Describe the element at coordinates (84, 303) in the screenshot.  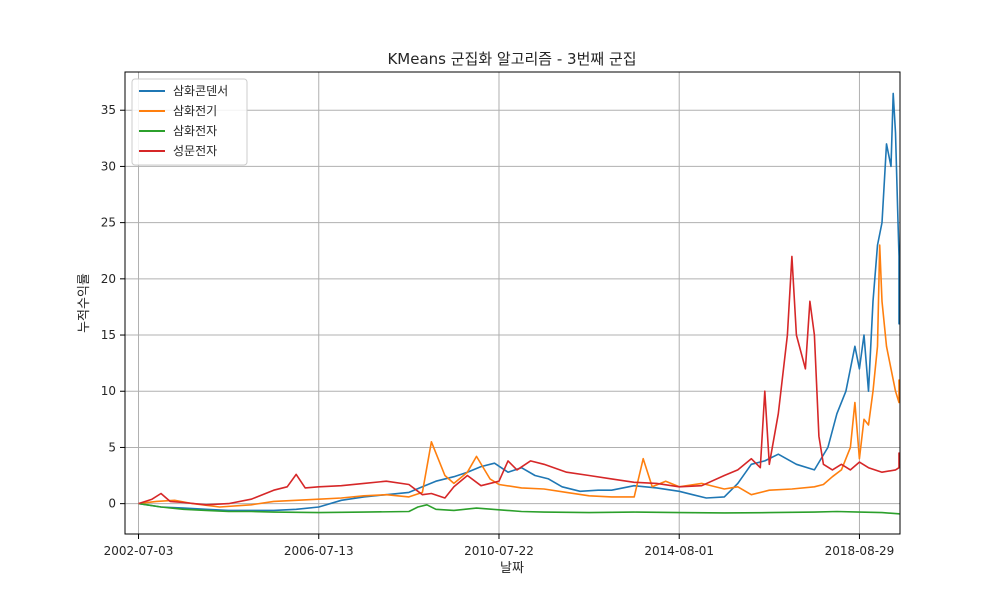
I see `y-axis-label: 누적수익률` at that location.